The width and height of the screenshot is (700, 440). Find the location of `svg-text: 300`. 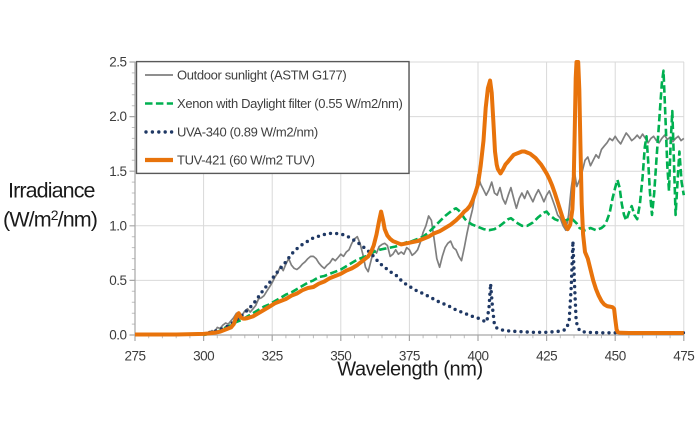

svg-text: 300 is located at coordinates (203, 356).